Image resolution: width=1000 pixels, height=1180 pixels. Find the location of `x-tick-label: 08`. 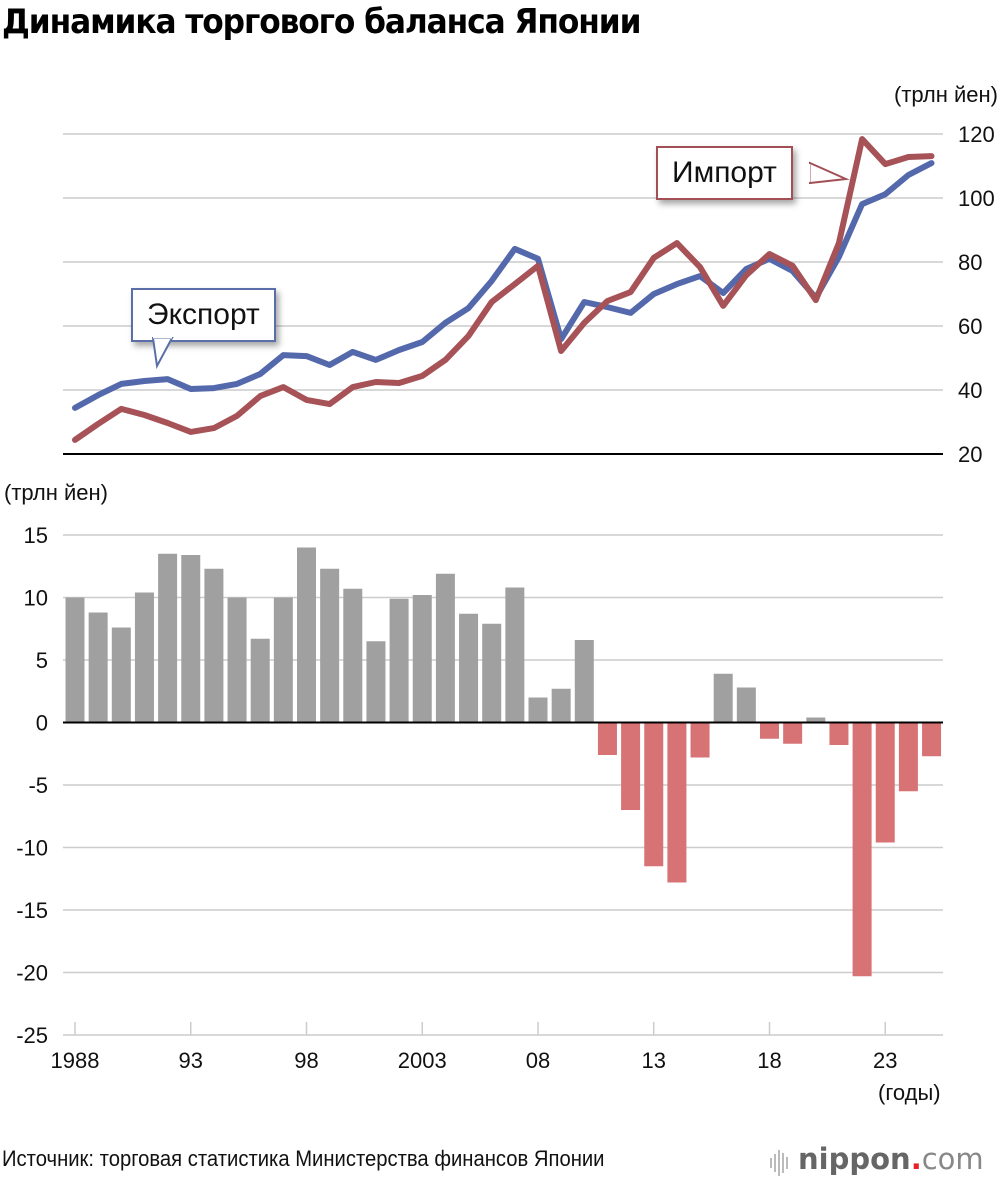

x-tick-label: 08 is located at coordinates (538, 1060).